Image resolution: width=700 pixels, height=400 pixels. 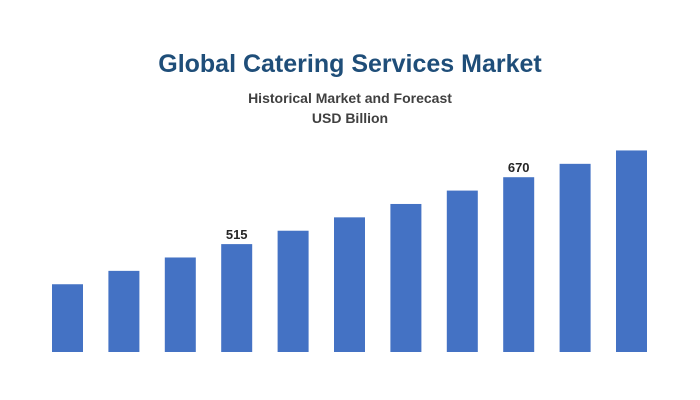 I want to click on data-label-4: 515, so click(x=237, y=234).